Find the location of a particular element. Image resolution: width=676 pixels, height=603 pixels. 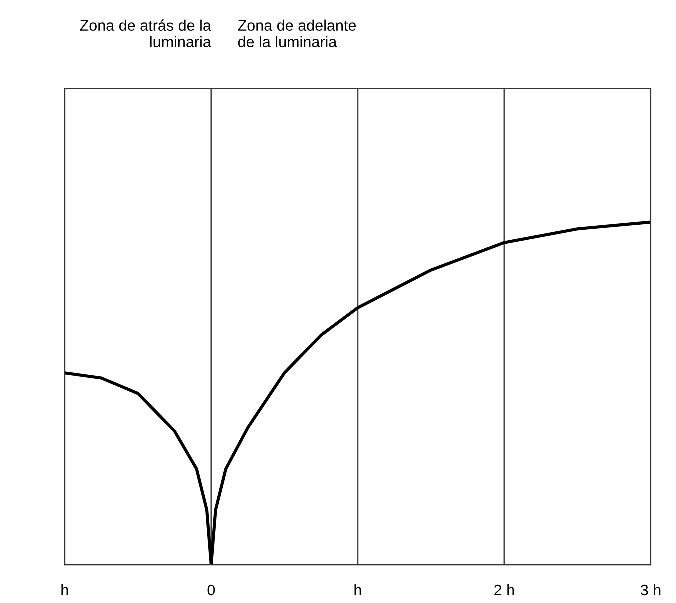

text: Zona de atrás de la luminaria is located at coordinates (146, 34).